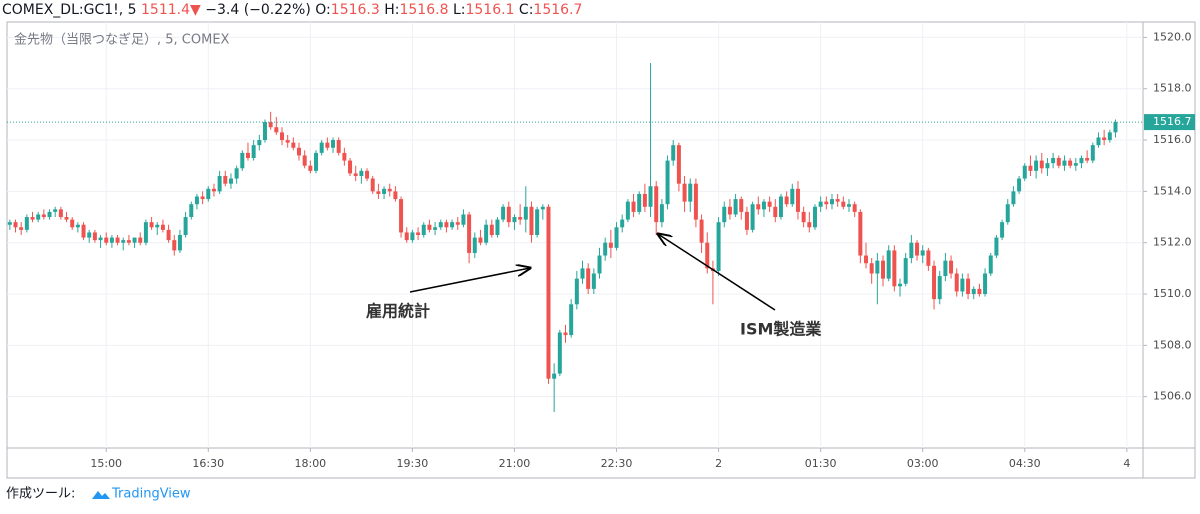 This screenshot has height=514, width=1200. Describe the element at coordinates (1172, 344) in the screenshot. I see `y-tick-label: 1508.0` at that location.